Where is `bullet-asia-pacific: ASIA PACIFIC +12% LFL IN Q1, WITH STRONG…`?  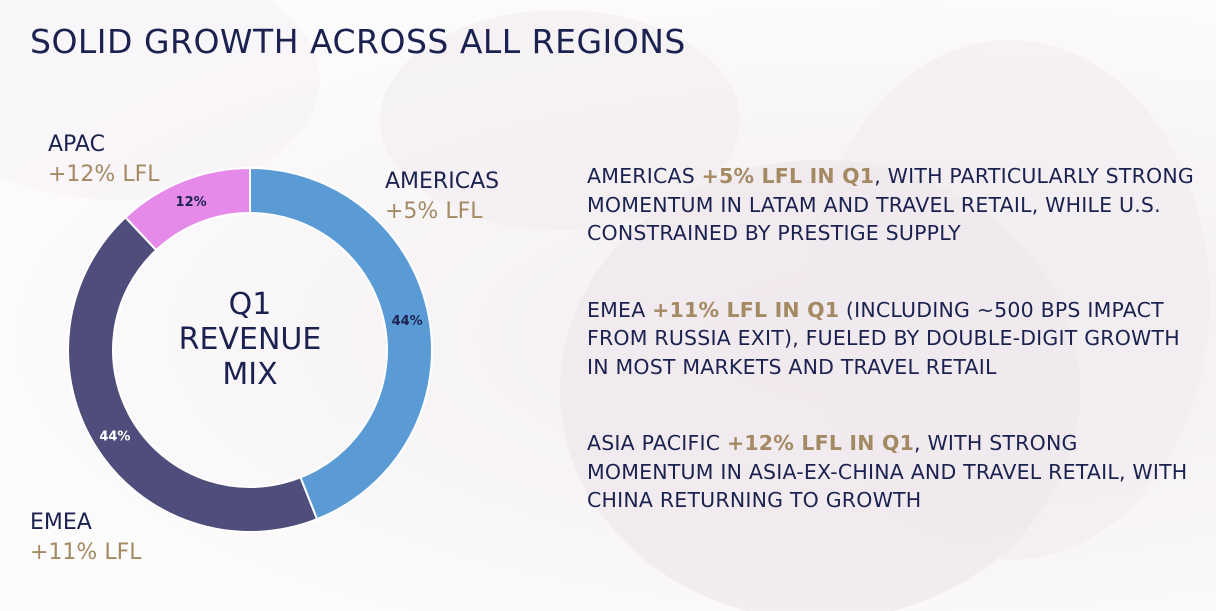 bullet-asia-pacific: ASIA PACIFIC +12% LFL IN Q1, WITH STRONG… is located at coordinates (892, 472).